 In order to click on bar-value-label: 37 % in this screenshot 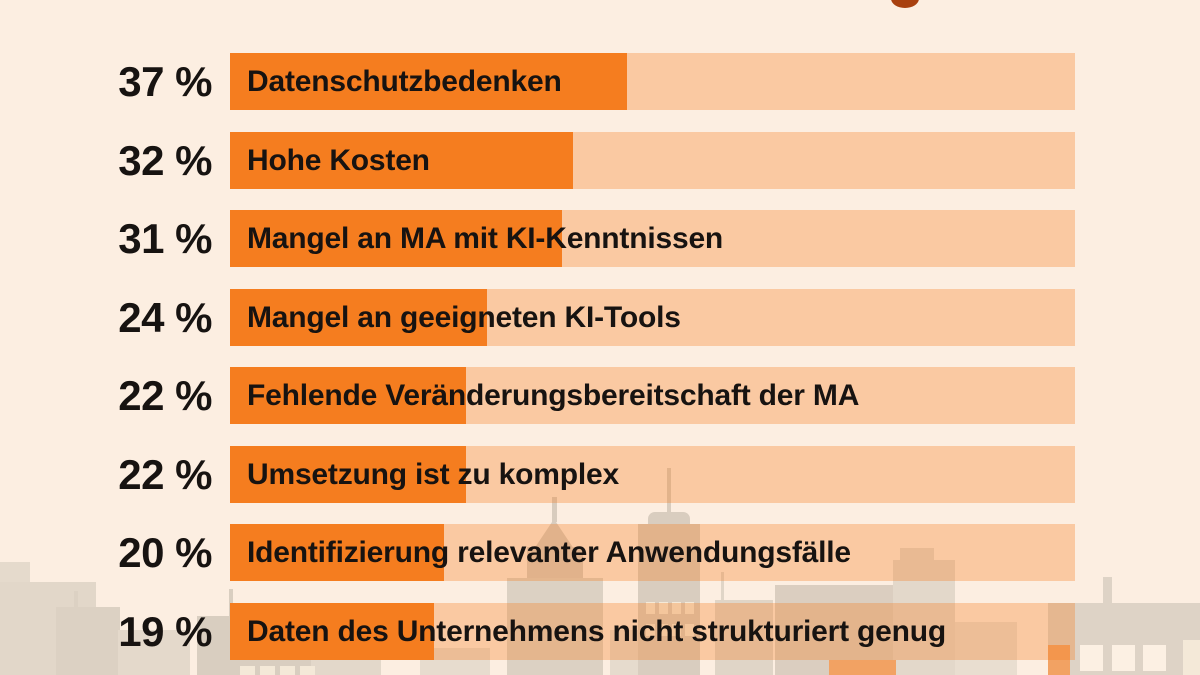, I will do `click(165, 81)`.